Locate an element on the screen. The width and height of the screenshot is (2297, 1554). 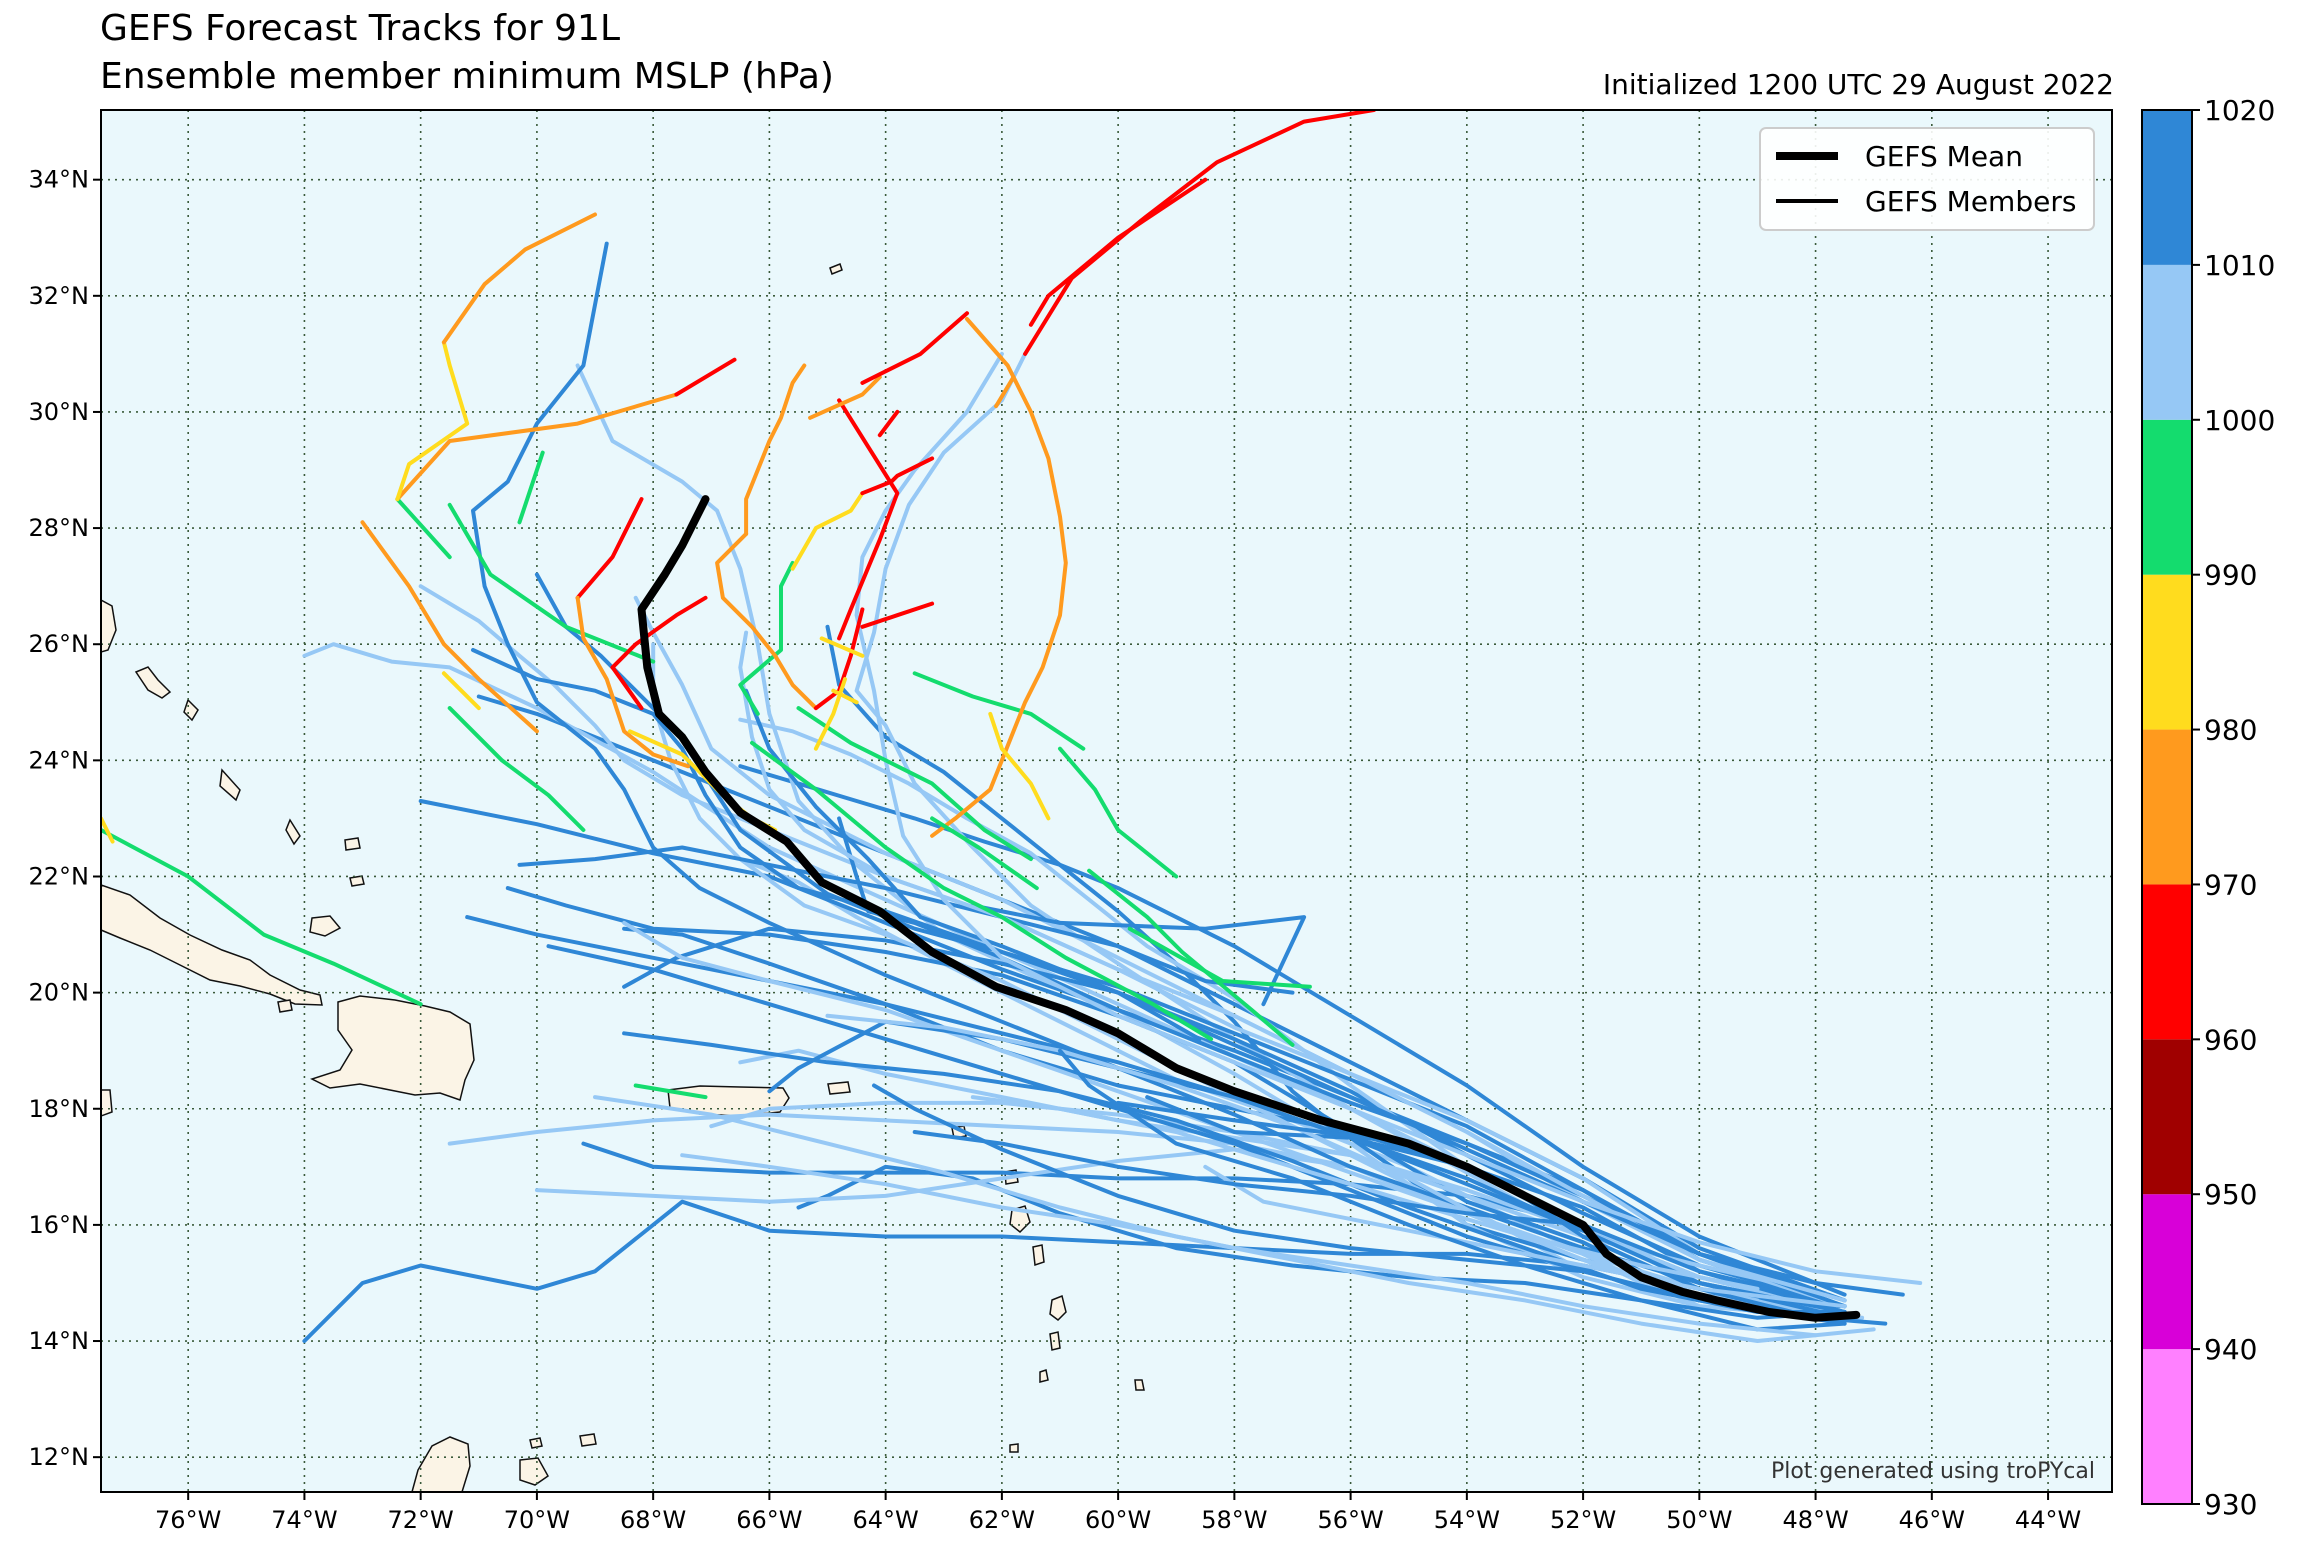
land-virgin-islands is located at coordinates (839, 1088).